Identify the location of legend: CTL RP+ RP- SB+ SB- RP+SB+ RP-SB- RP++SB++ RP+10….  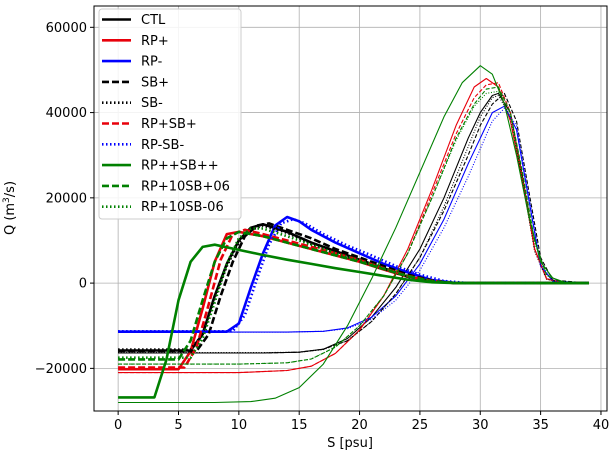
(170, 114).